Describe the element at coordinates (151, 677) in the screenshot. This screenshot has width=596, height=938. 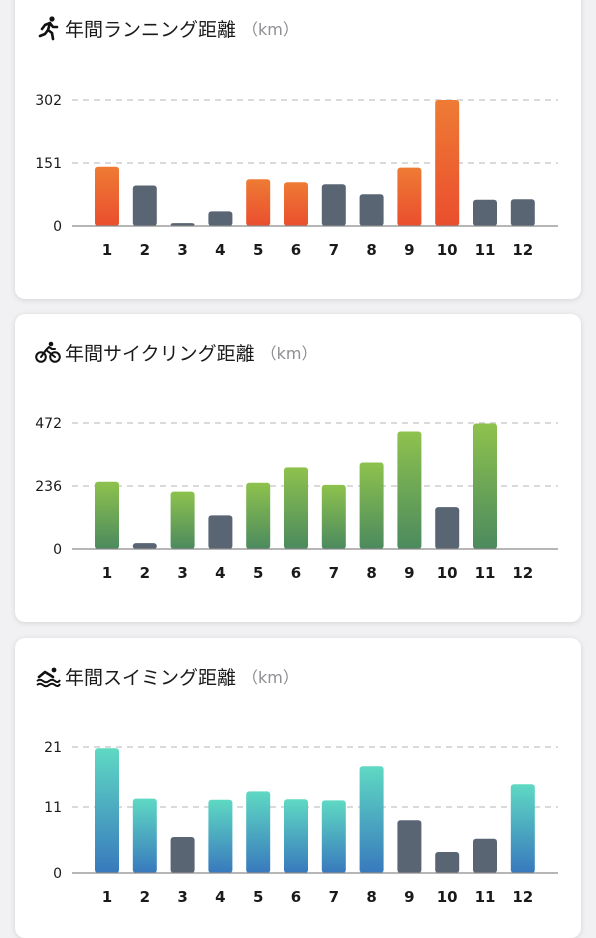
I see `swimming-title-text: 年間スイミング距離` at that location.